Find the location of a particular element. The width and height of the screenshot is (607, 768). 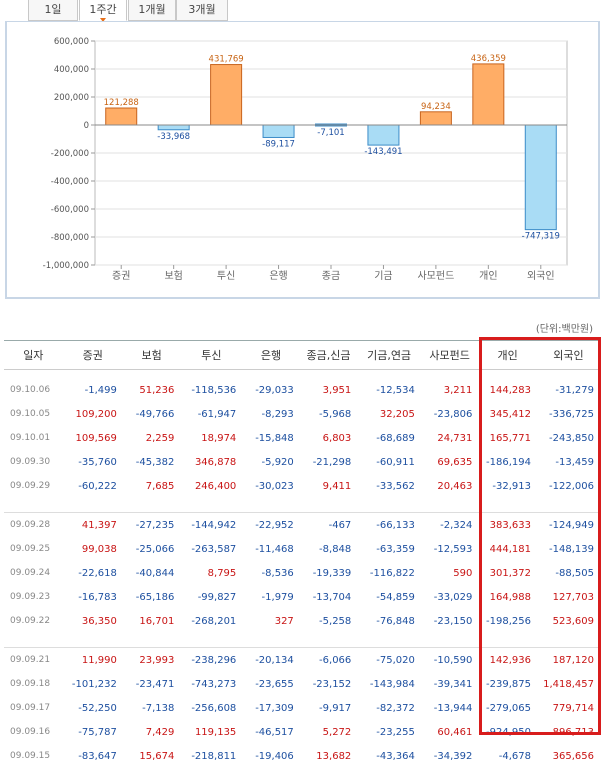

value-cell: -15,848 is located at coordinates (271, 438).